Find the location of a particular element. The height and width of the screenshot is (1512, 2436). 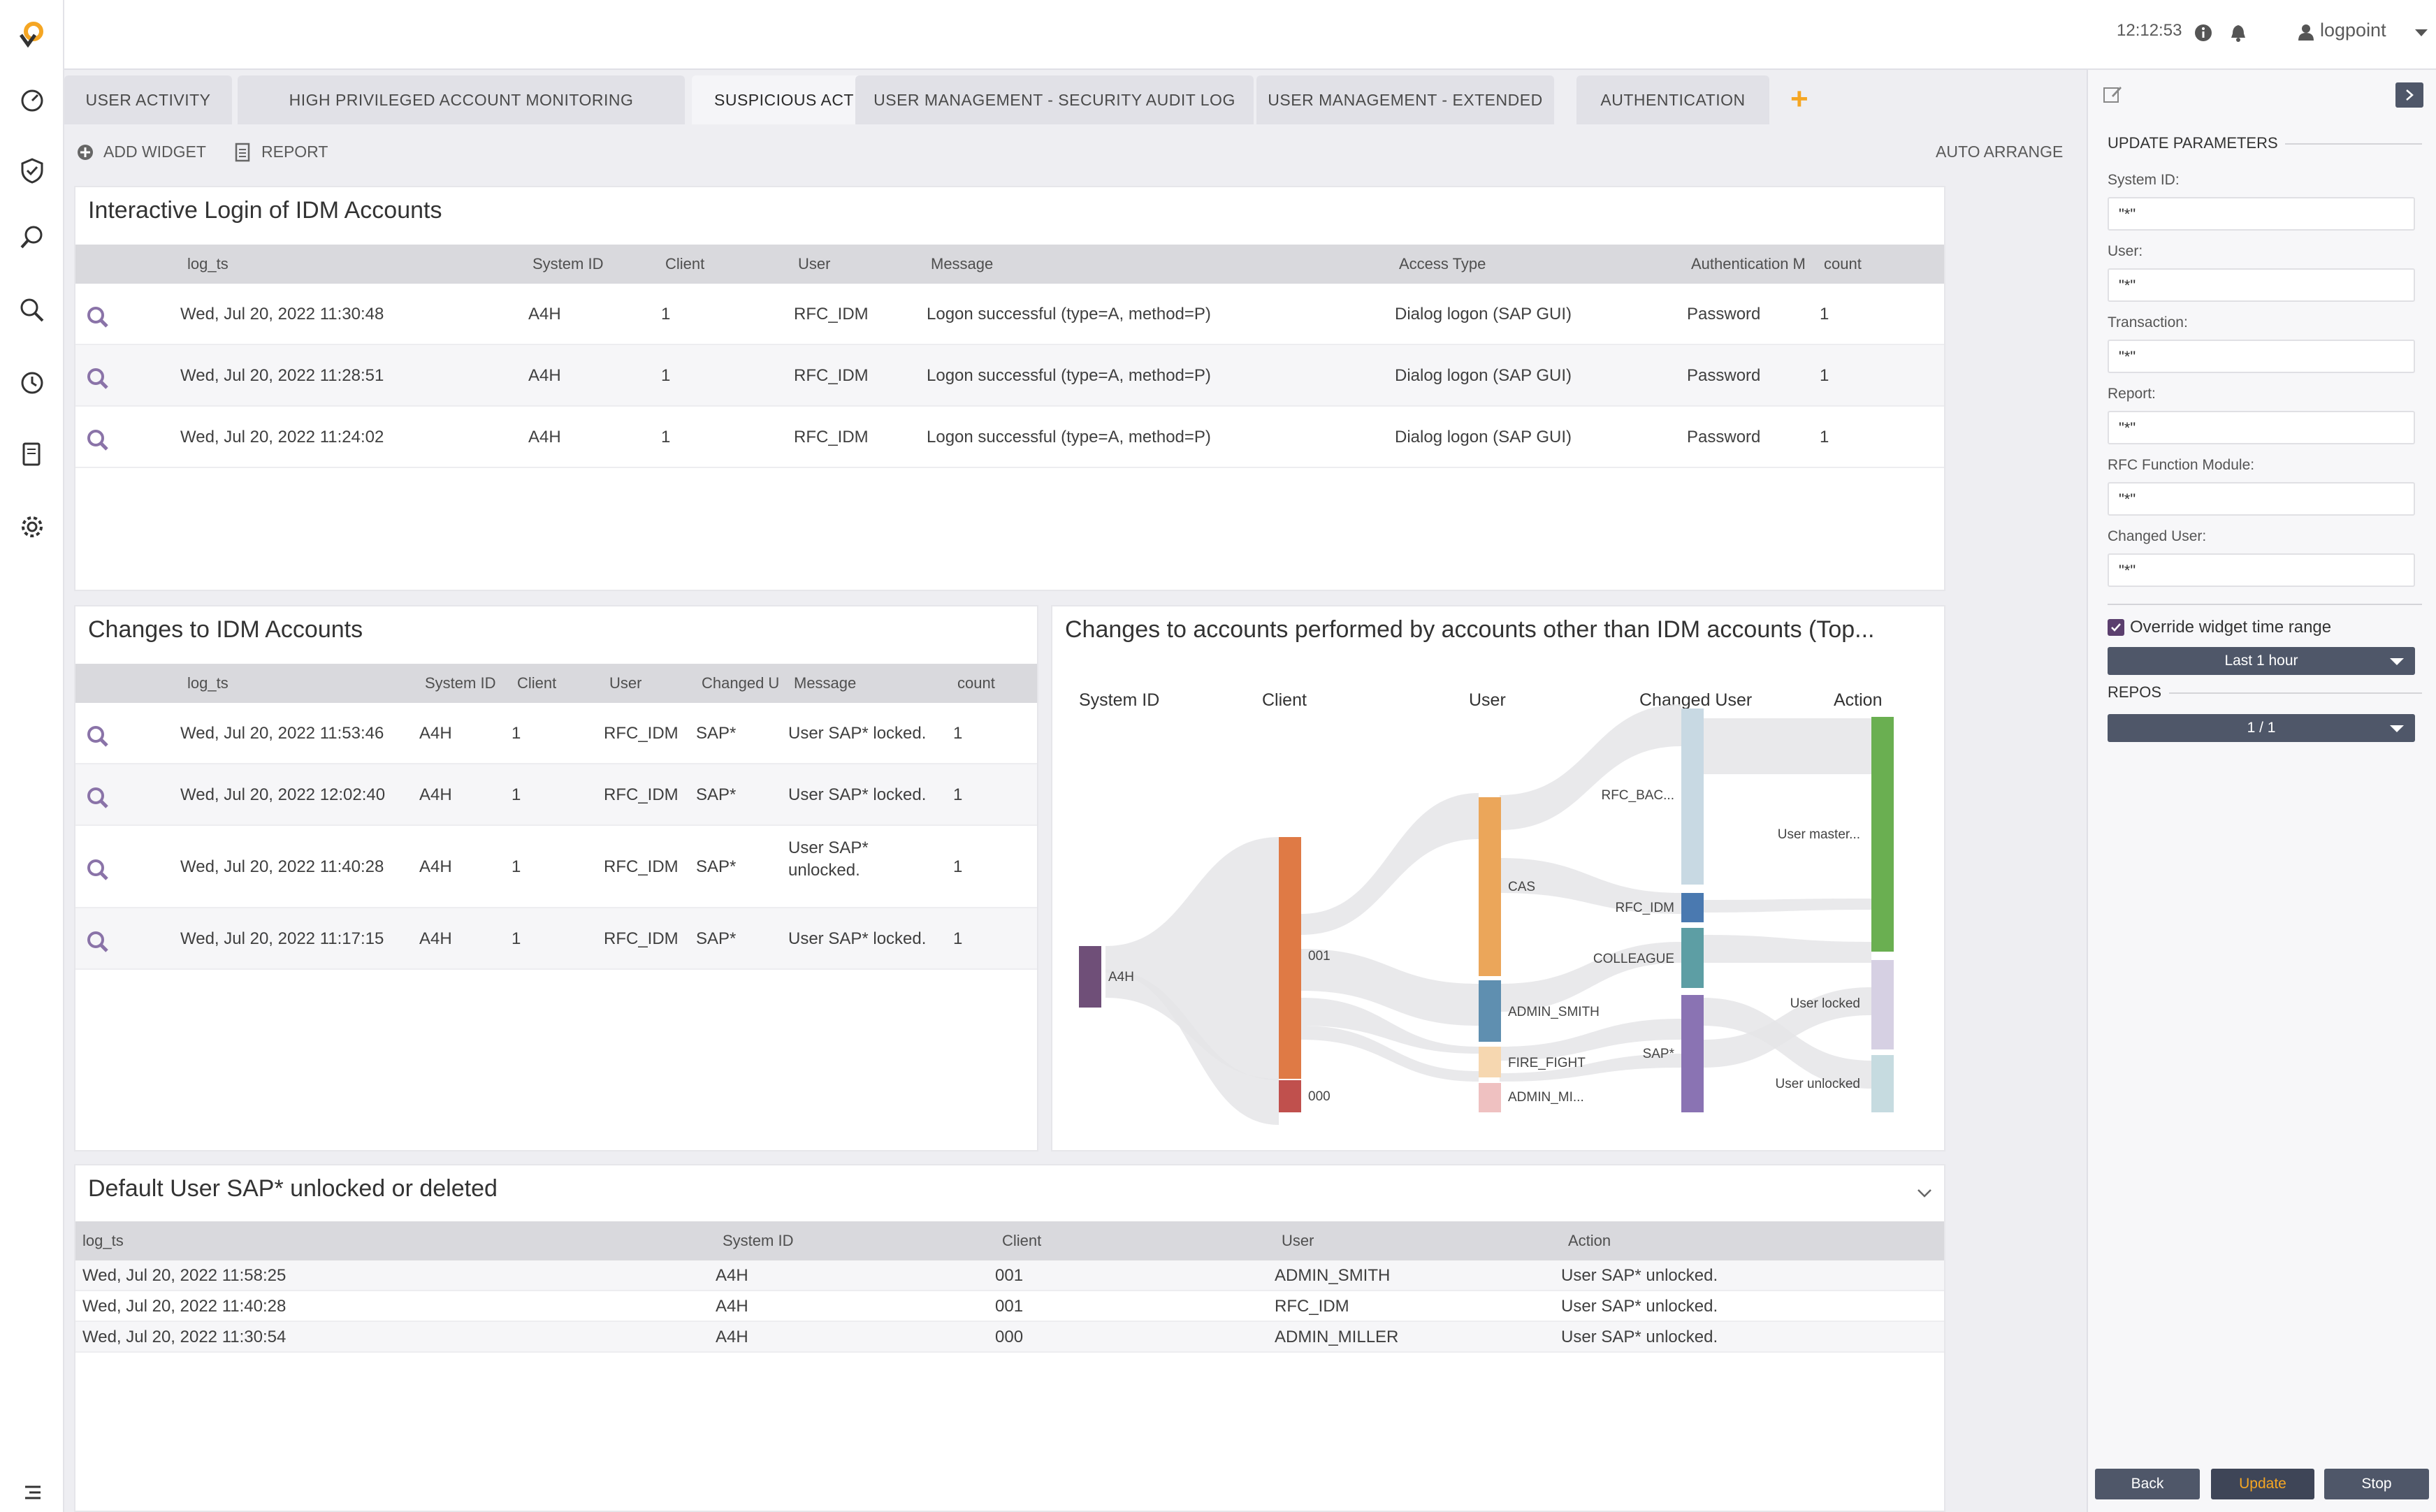

user-dropdown-icon is located at coordinates (2421, 32).